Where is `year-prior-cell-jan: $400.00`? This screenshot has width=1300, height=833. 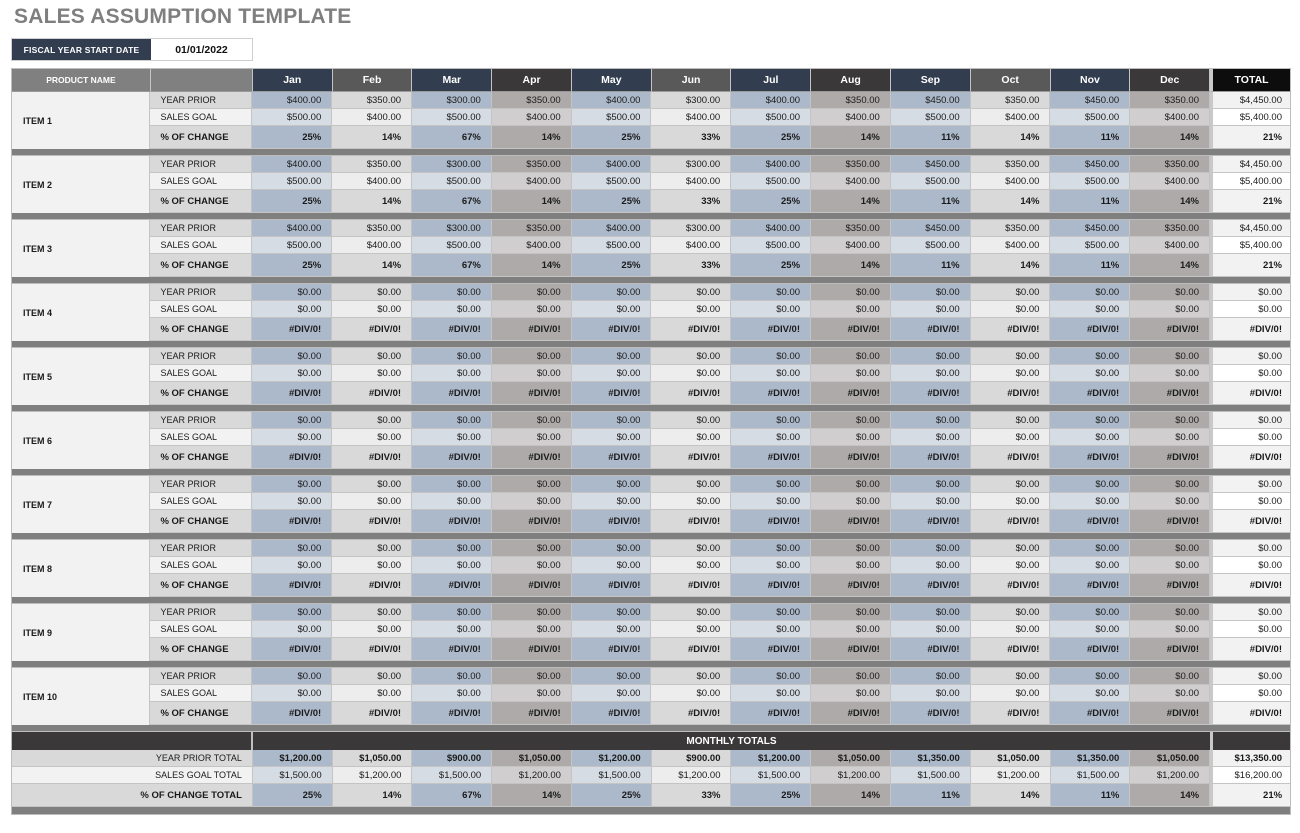
year-prior-cell-jan: $400.00 is located at coordinates (292, 164).